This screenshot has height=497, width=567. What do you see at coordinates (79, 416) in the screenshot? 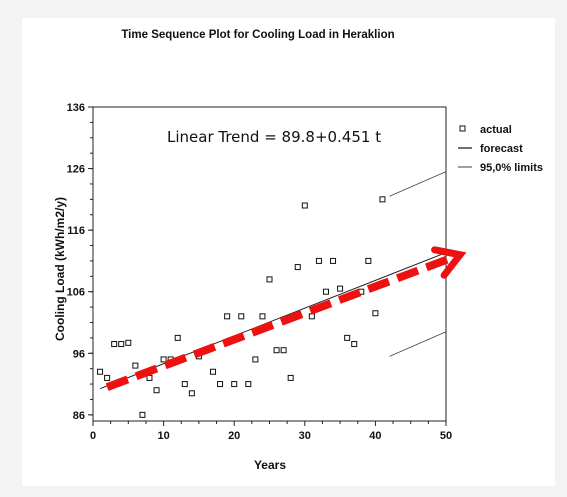
I see `y-tick-label: 86` at bounding box center [79, 416].